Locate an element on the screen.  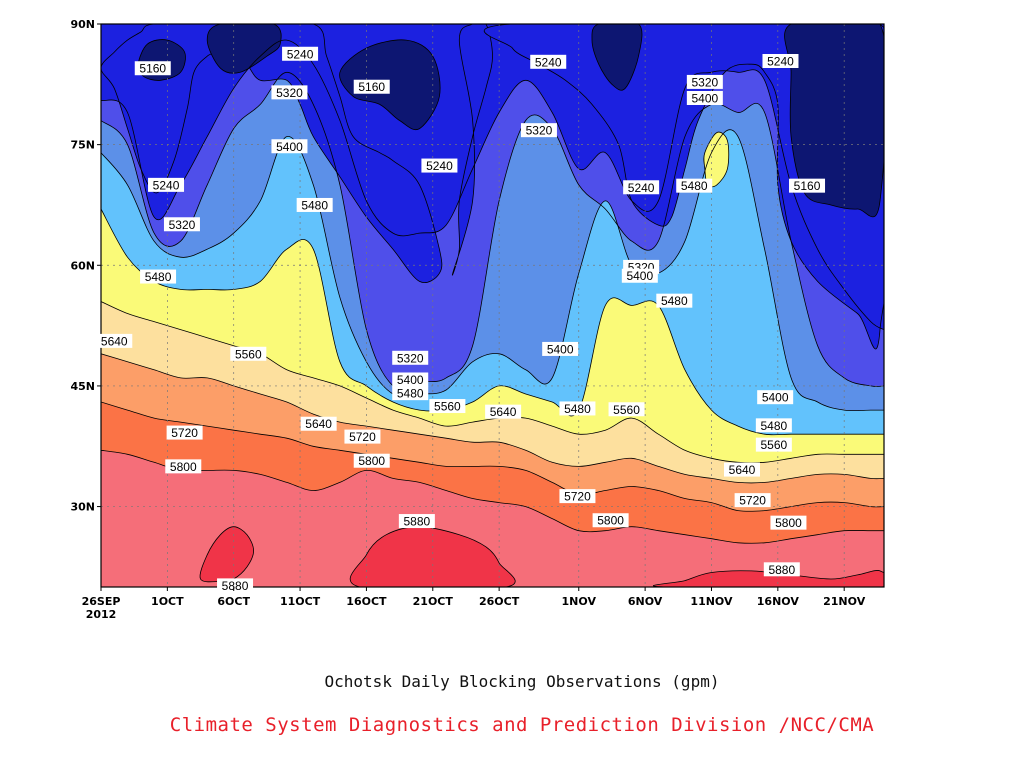
x-tick-sublabel: 2012 is located at coordinates (101, 614).